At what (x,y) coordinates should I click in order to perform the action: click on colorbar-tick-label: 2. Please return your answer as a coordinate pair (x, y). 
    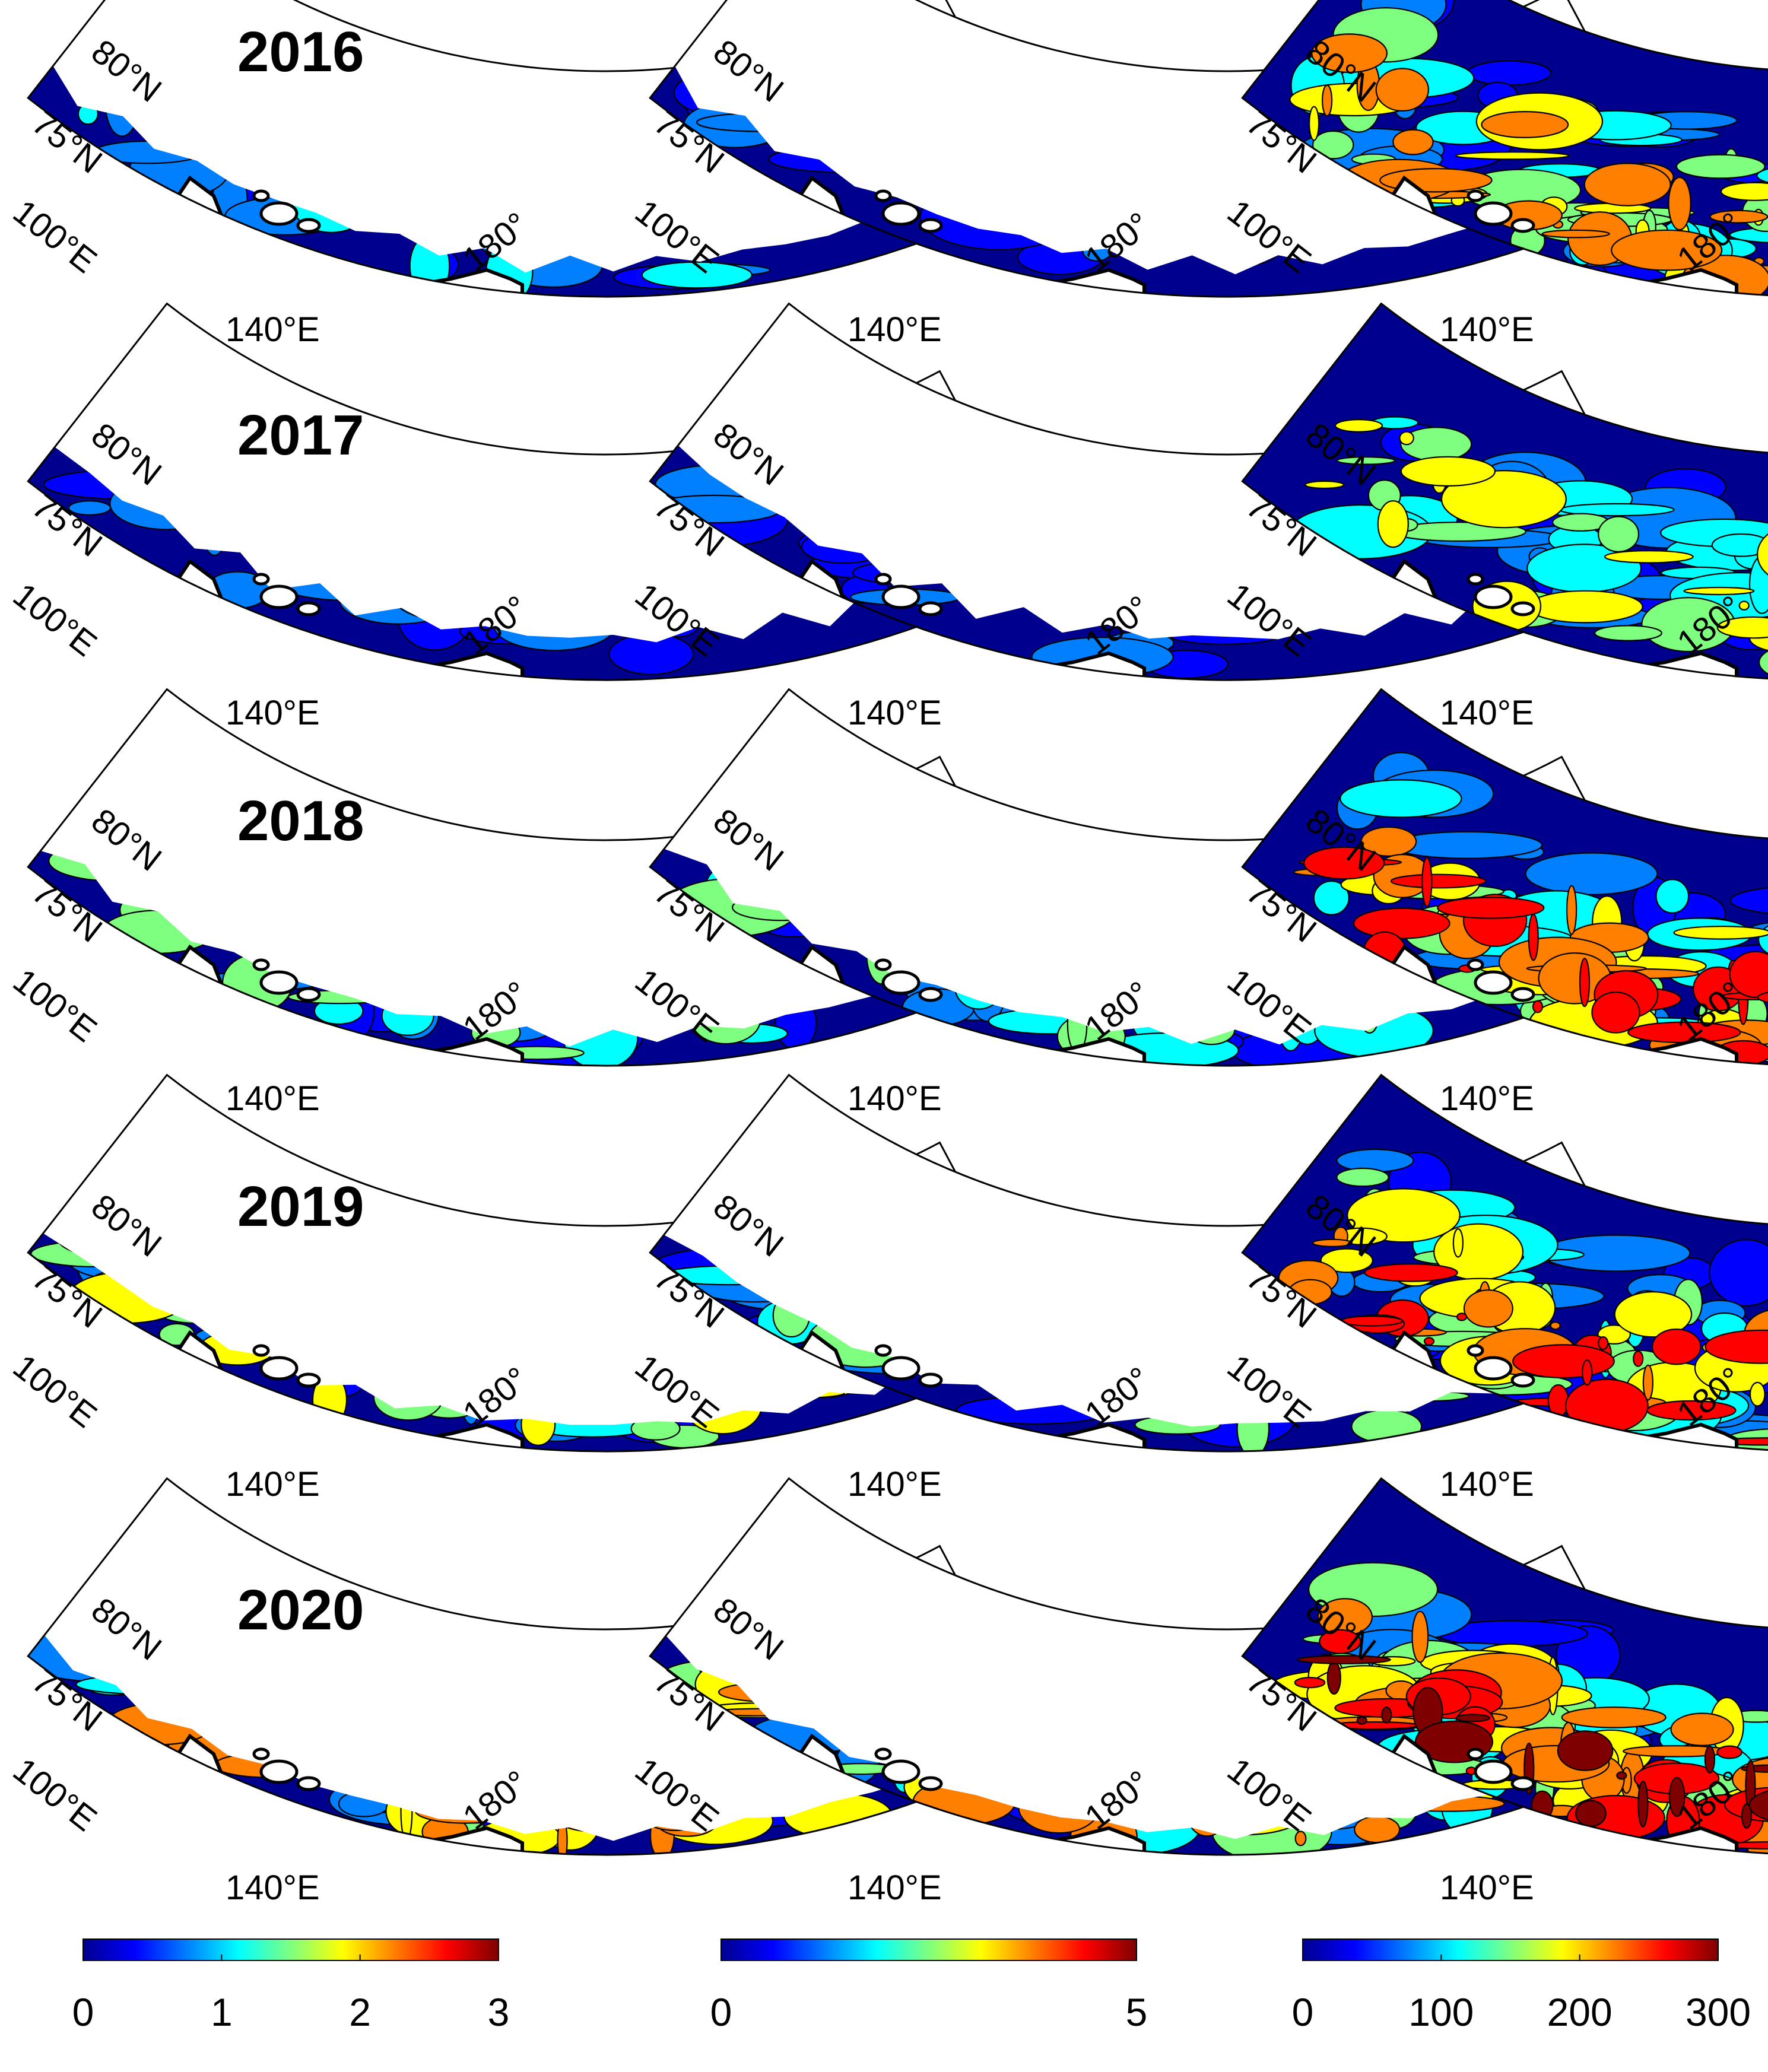
    Looking at the image, I should click on (360, 2012).